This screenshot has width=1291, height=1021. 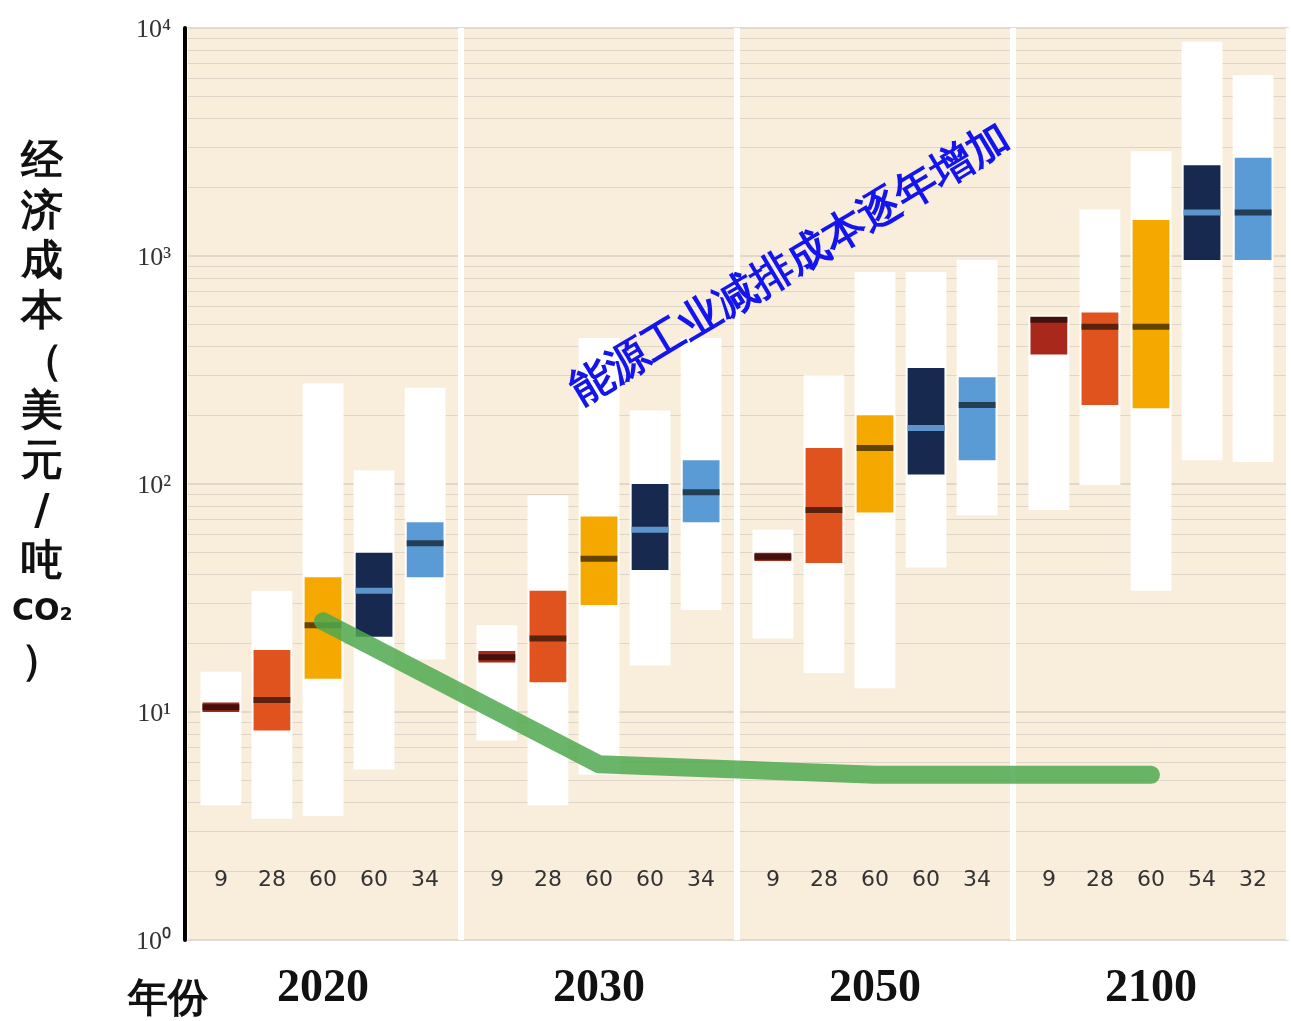 What do you see at coordinates (168, 997) in the screenshot?
I see `x-axis-title: 年份` at bounding box center [168, 997].